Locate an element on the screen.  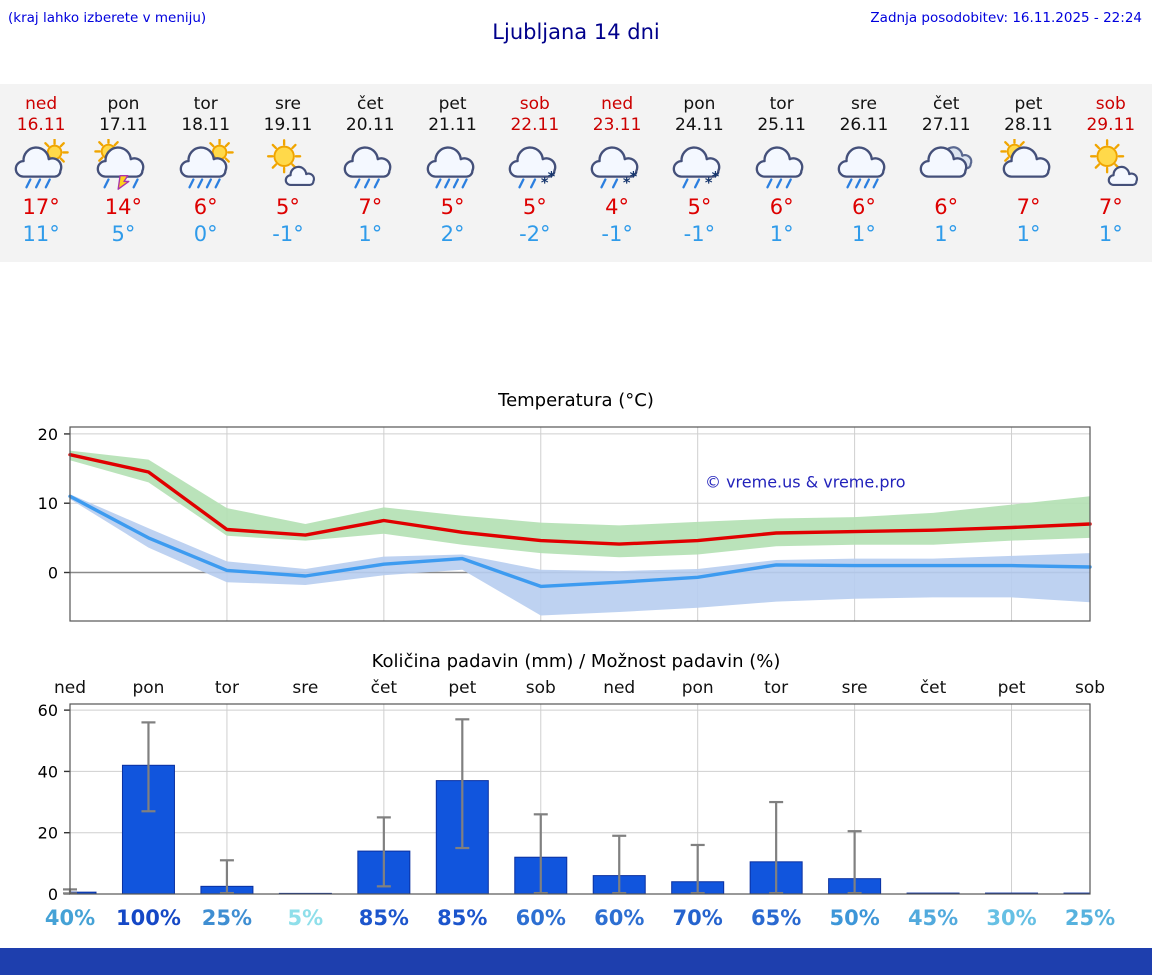
day-date: 28.11 is located at coordinates (1028, 125).